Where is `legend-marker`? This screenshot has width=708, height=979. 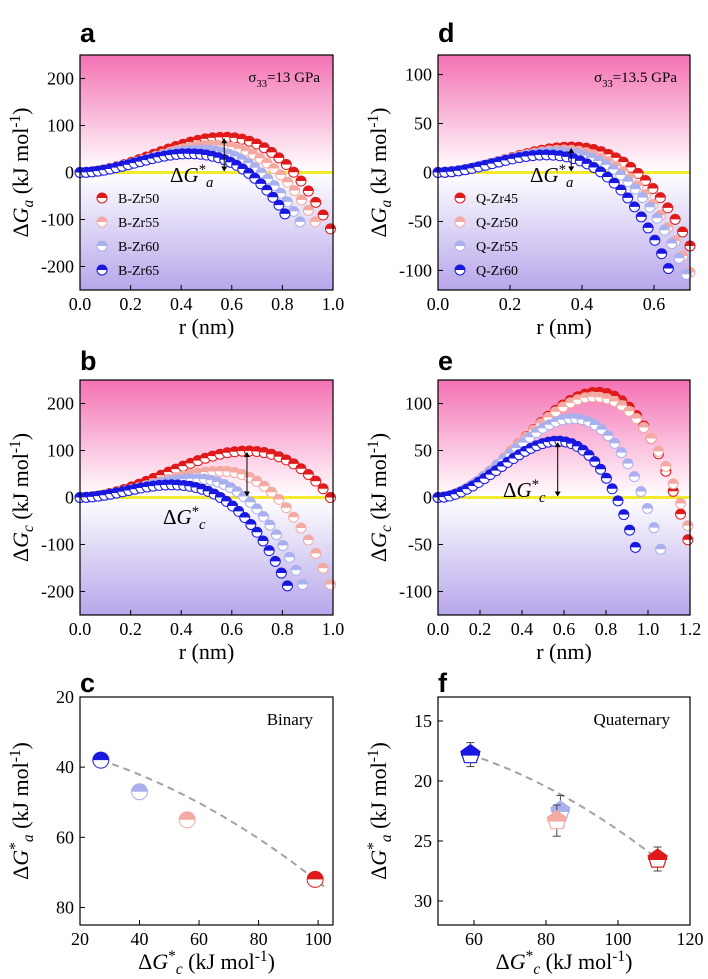 legend-marker is located at coordinates (102, 270).